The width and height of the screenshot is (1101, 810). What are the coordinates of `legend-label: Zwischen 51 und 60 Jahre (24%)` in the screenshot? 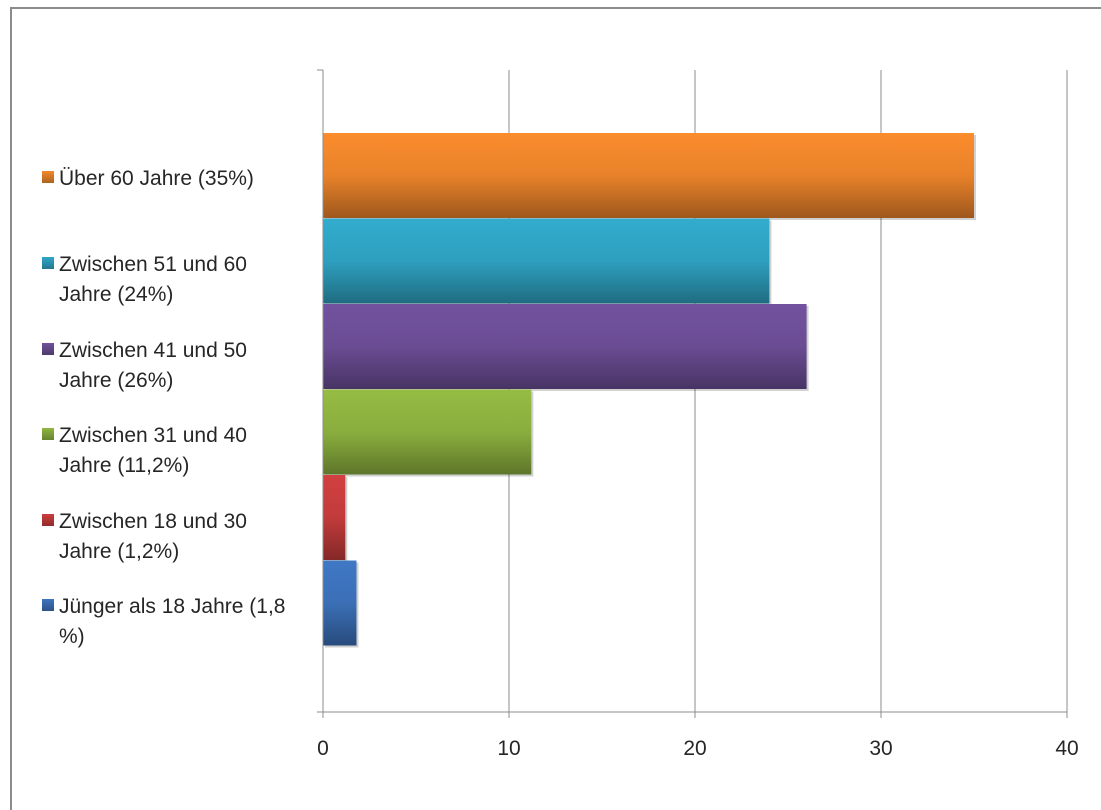 It's located at (153, 279).